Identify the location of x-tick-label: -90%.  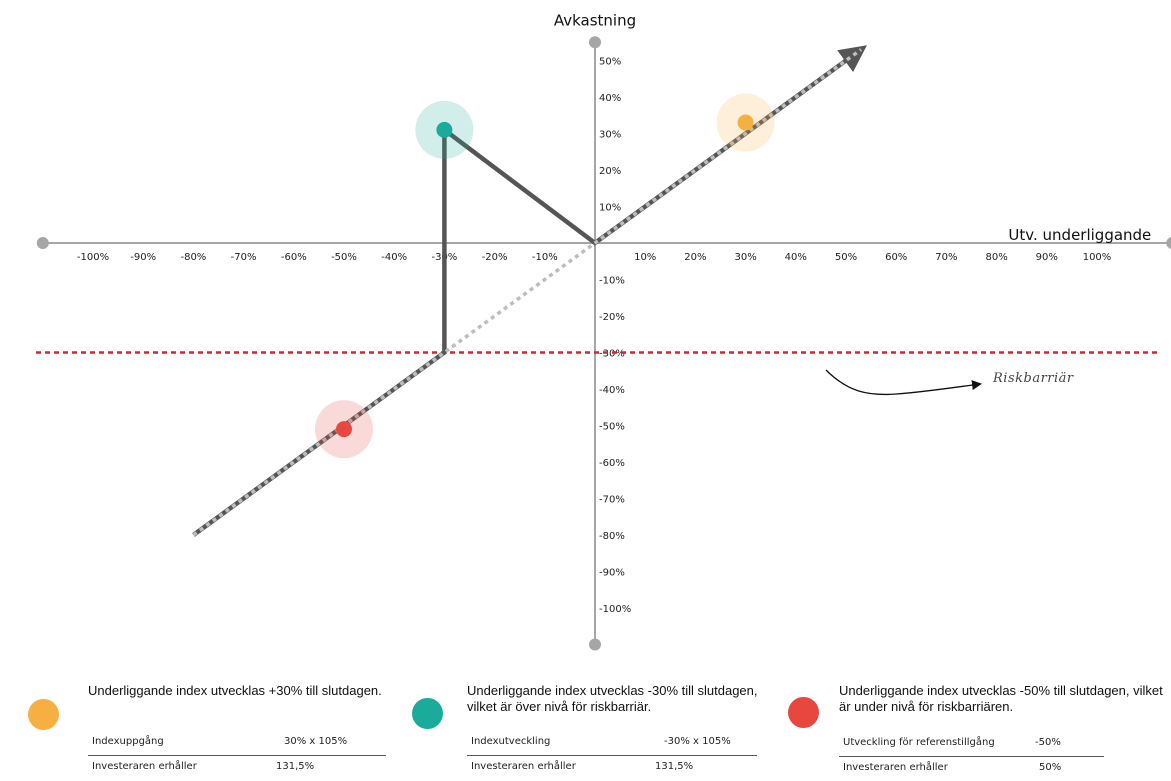
(143, 257).